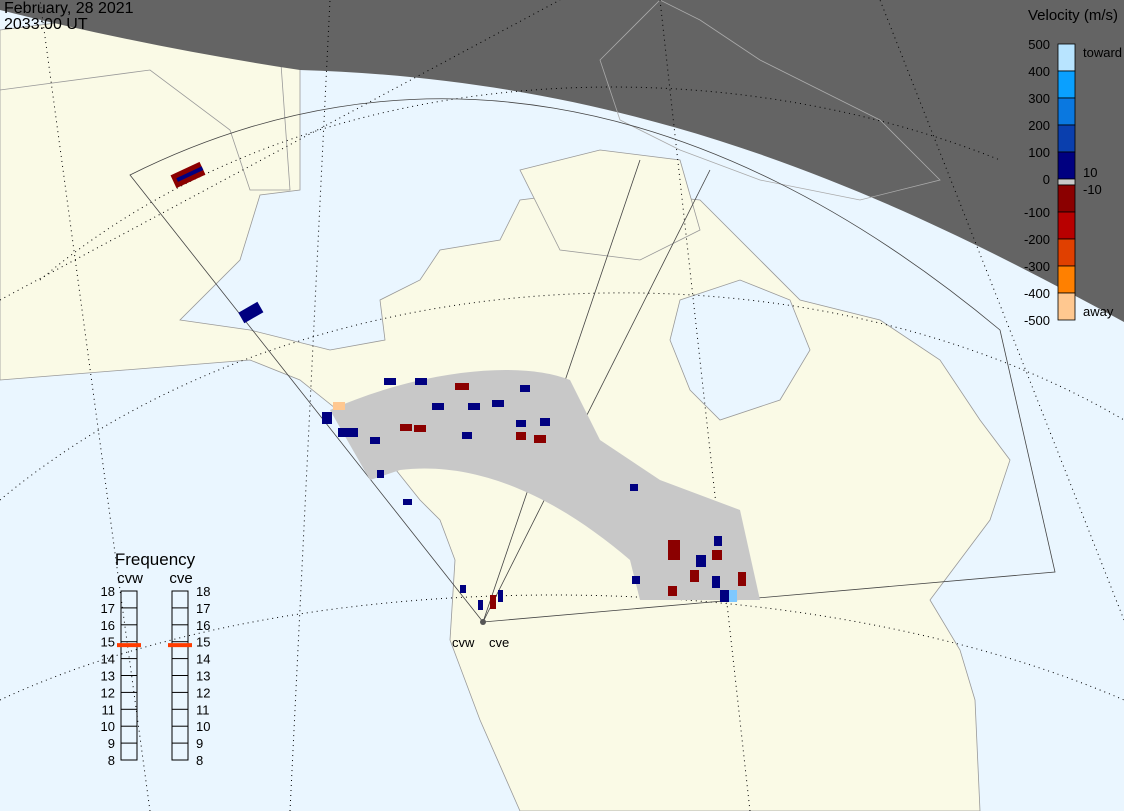  Describe the element at coordinates (1039, 98) in the screenshot. I see `colorbar-tick-label: 300` at that location.